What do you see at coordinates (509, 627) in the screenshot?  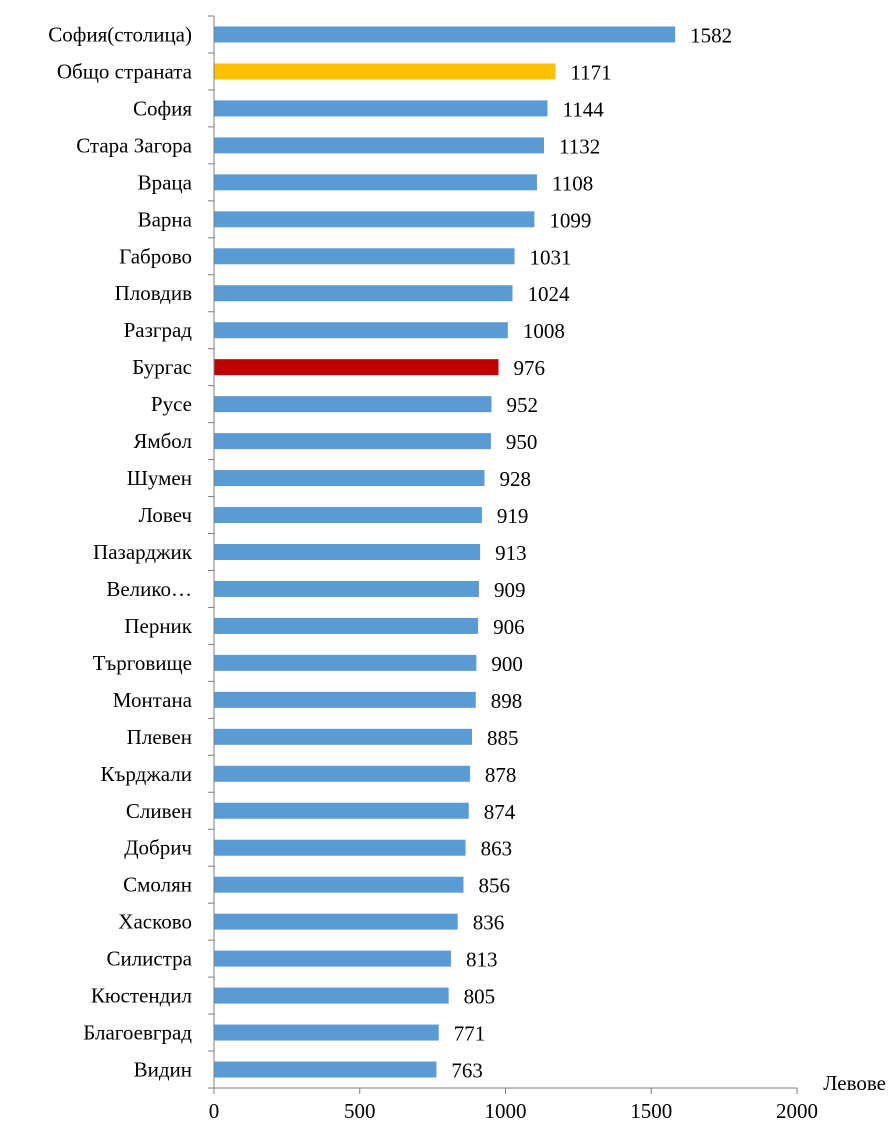 I see `data-label: 906` at bounding box center [509, 627].